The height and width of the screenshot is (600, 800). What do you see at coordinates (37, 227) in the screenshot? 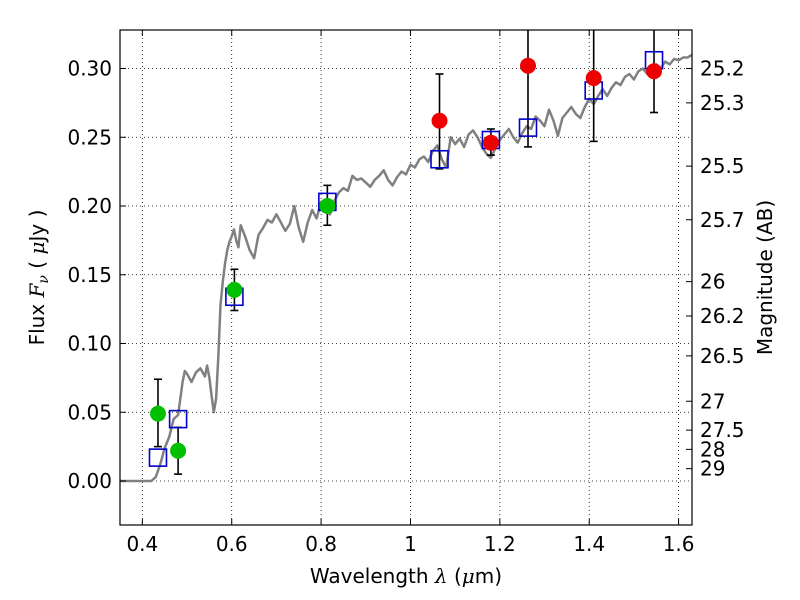
I see `y-axis-label-unit: Jy )` at bounding box center [37, 227].